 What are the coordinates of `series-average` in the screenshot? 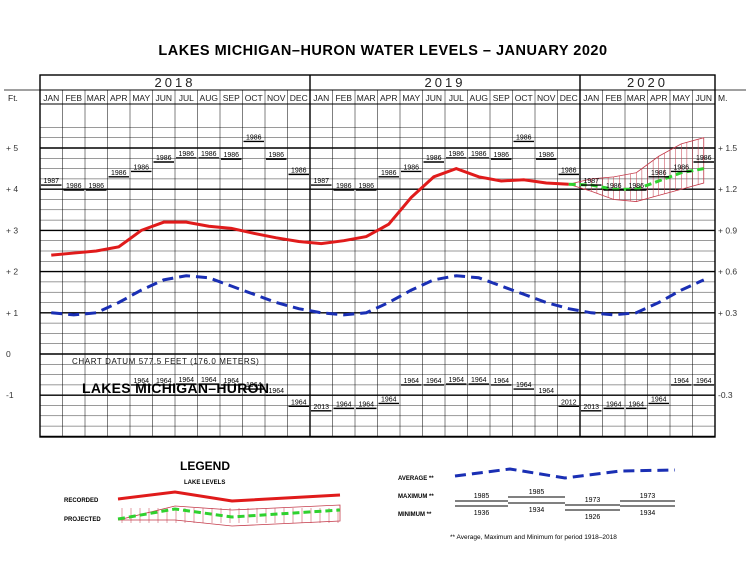 It's located at (378, 295).